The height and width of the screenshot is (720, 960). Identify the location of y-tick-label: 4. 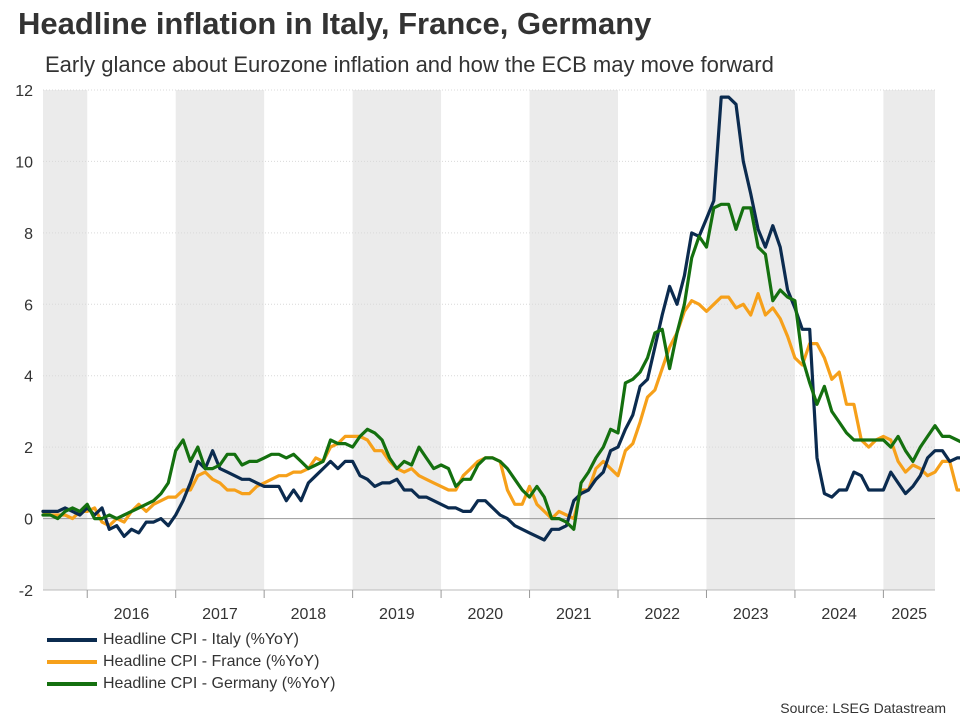
(28, 377).